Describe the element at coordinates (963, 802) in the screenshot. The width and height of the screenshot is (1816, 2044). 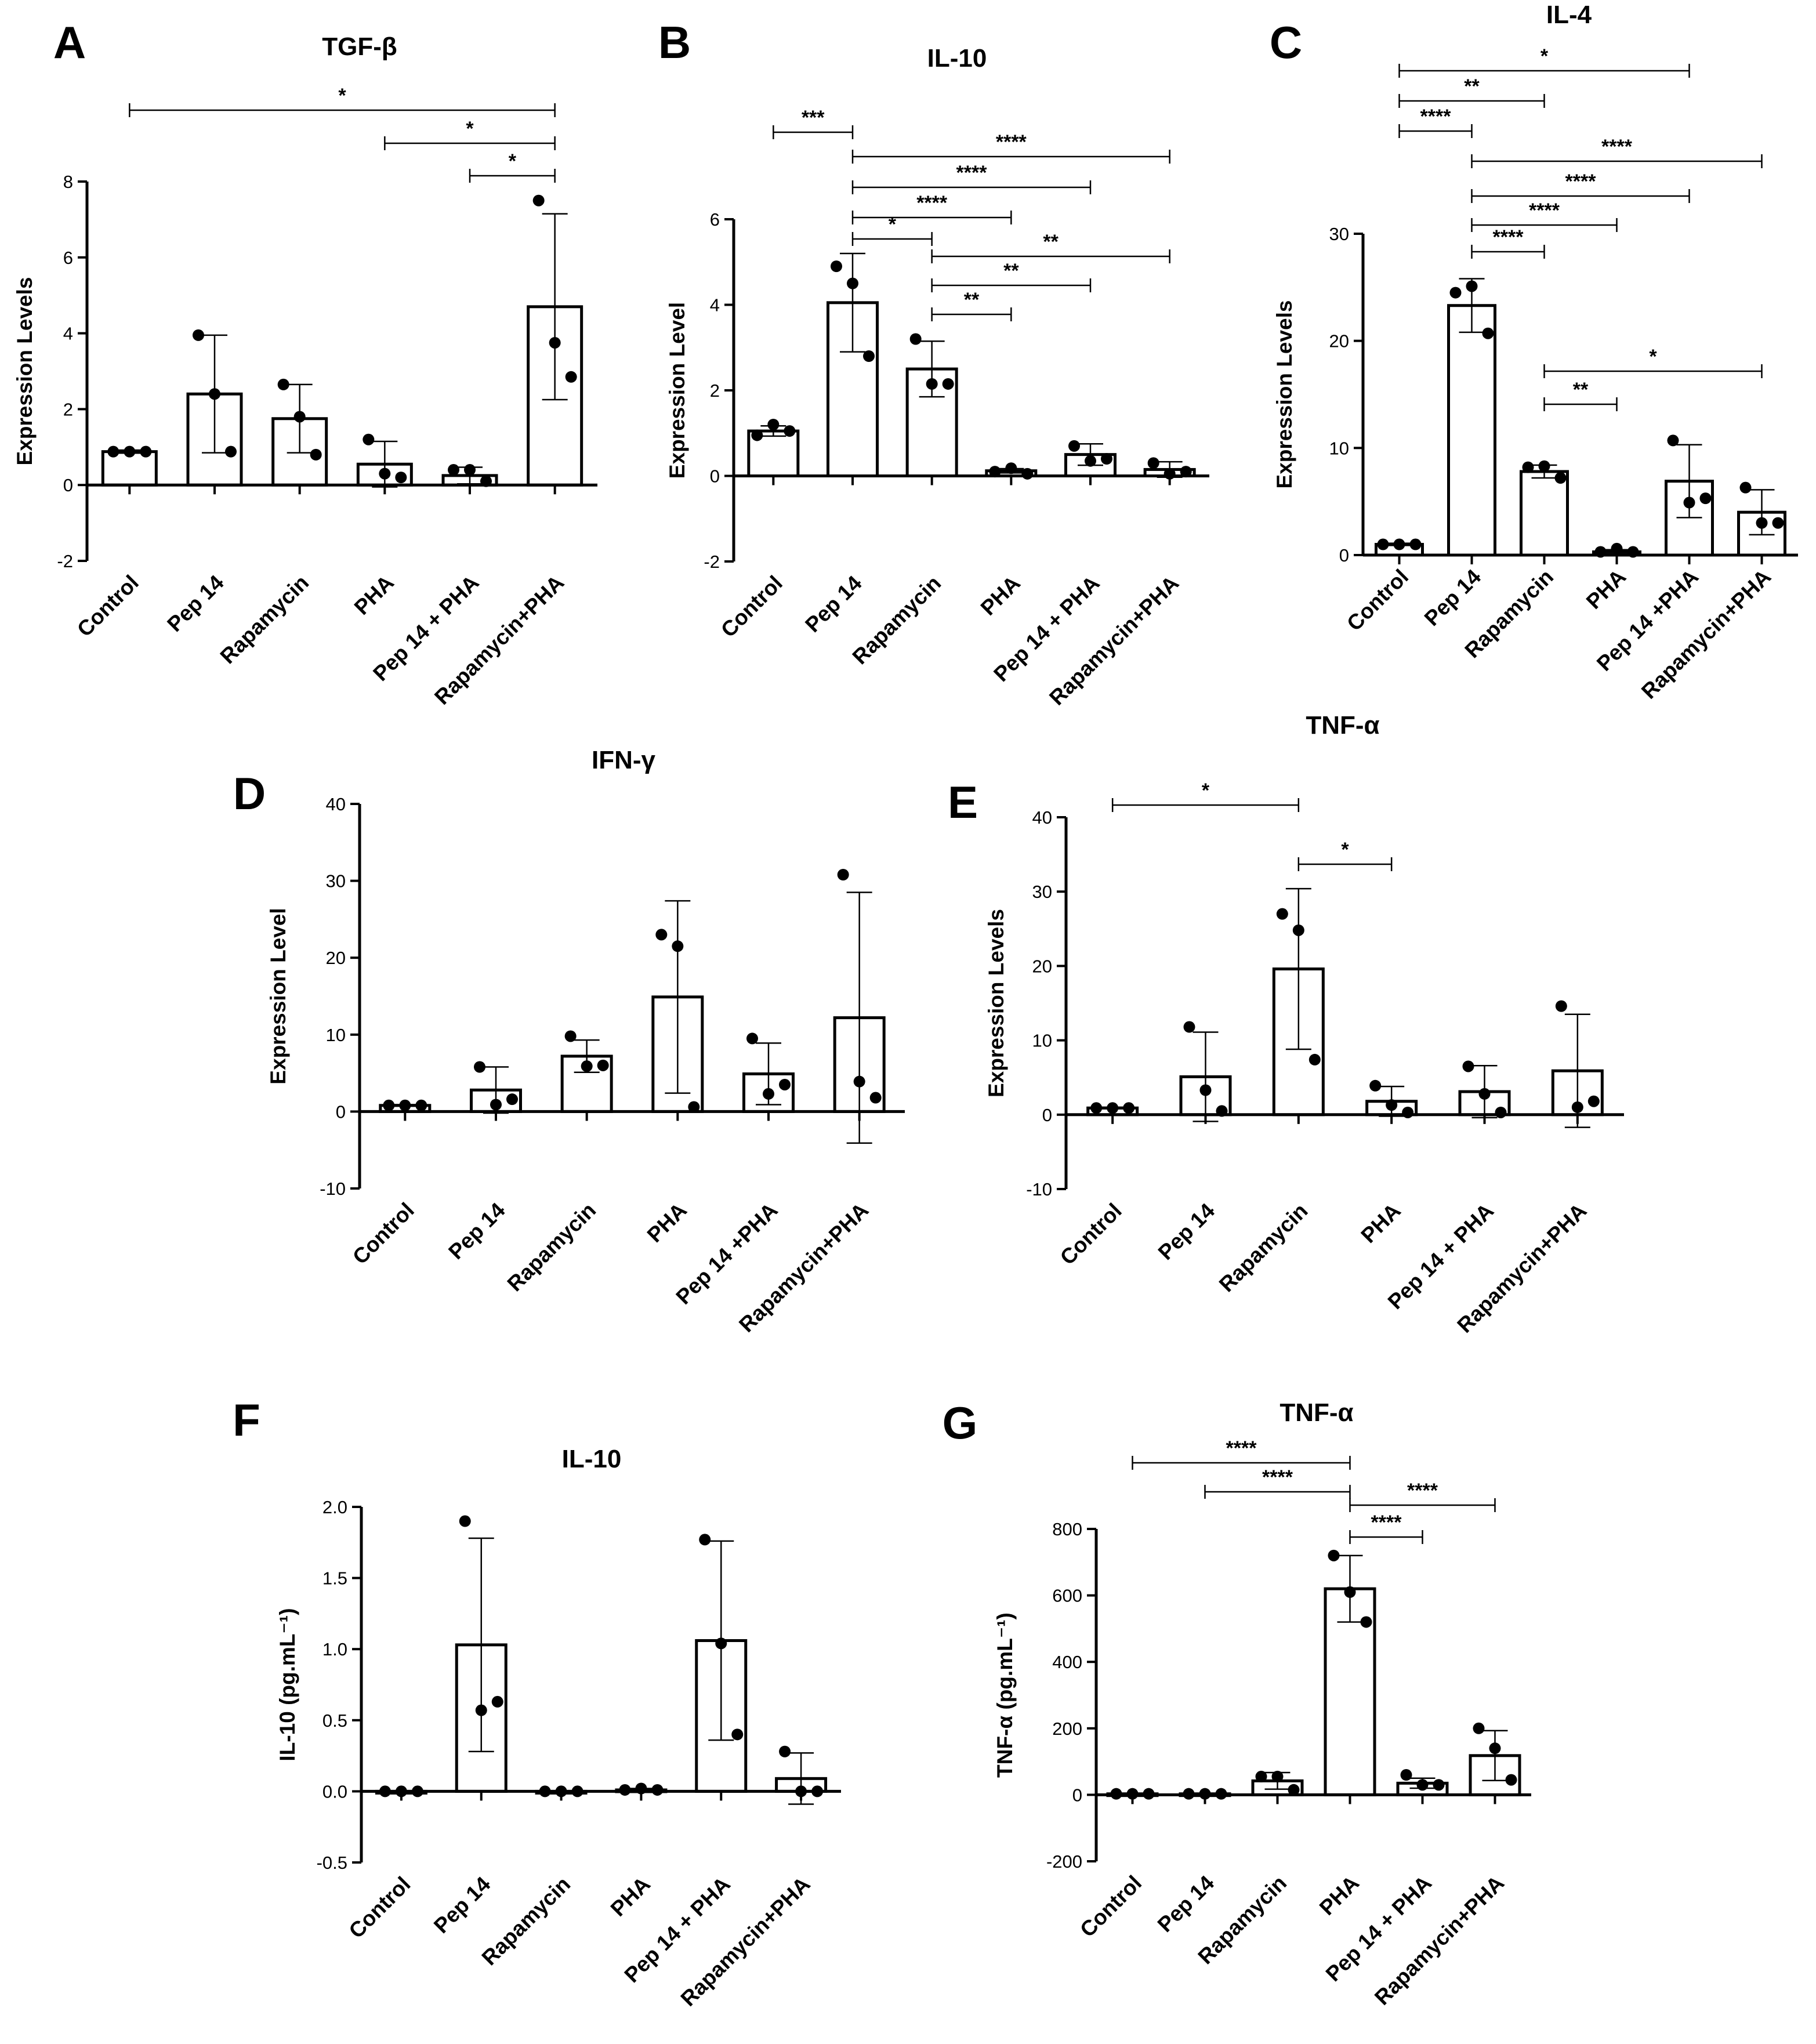
I see `panel-letter: E` at that location.